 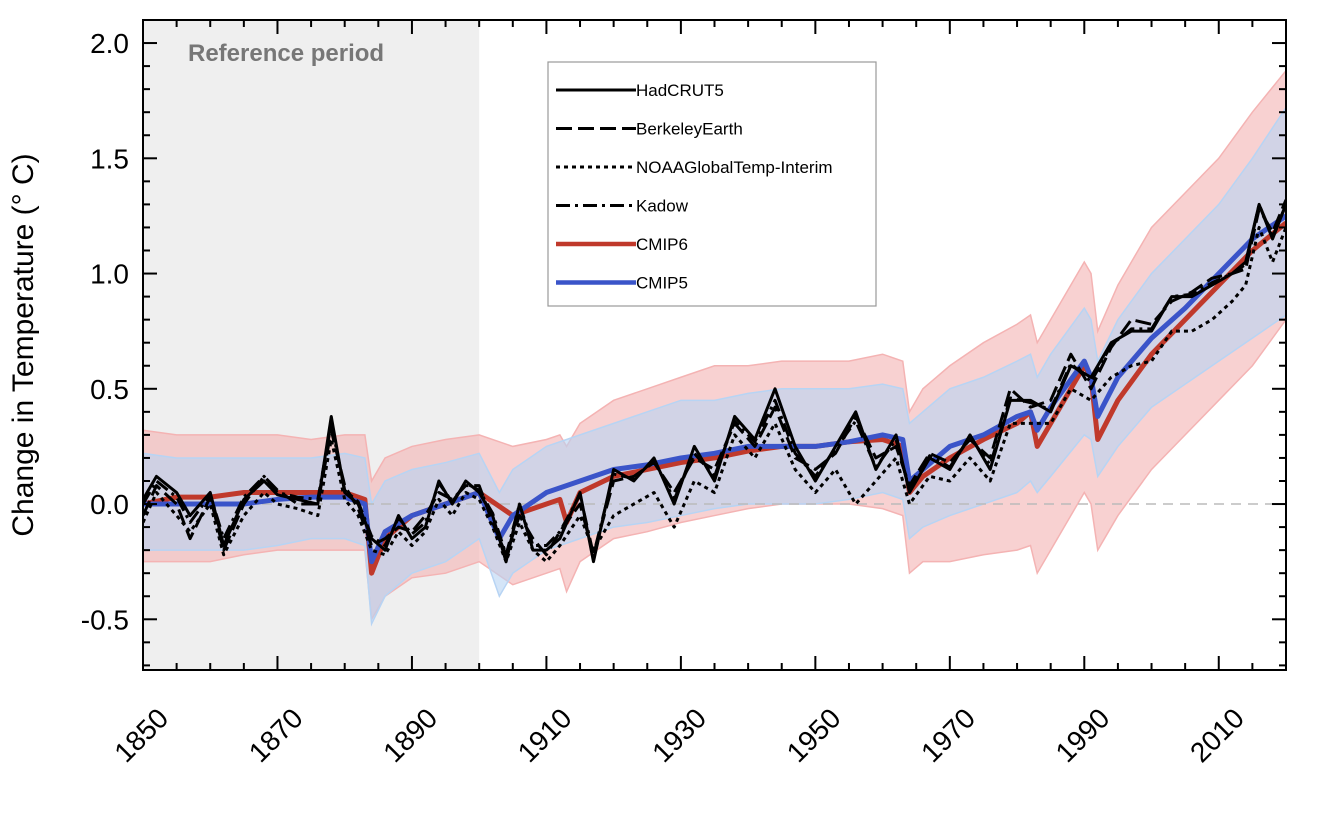 What do you see at coordinates (109, 274) in the screenshot?
I see `y-tick-label: 1.0` at bounding box center [109, 274].